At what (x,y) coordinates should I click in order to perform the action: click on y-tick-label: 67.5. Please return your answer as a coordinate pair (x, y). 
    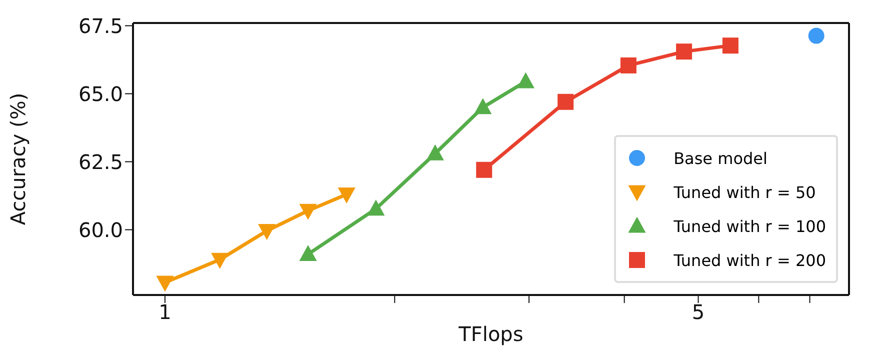
    Looking at the image, I should click on (100, 26).